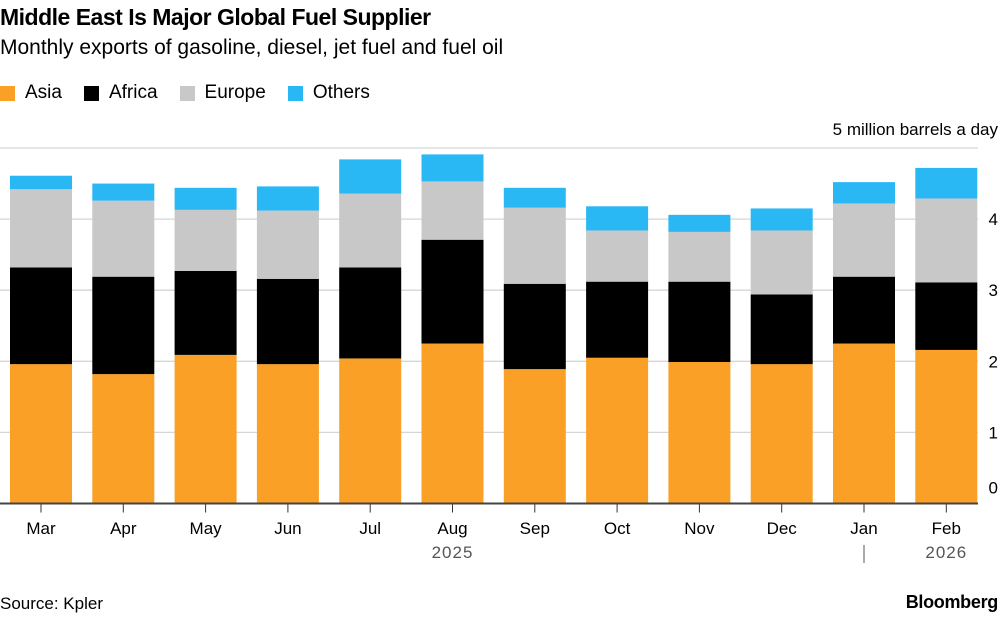  I want to click on legend-label: Others, so click(341, 92).